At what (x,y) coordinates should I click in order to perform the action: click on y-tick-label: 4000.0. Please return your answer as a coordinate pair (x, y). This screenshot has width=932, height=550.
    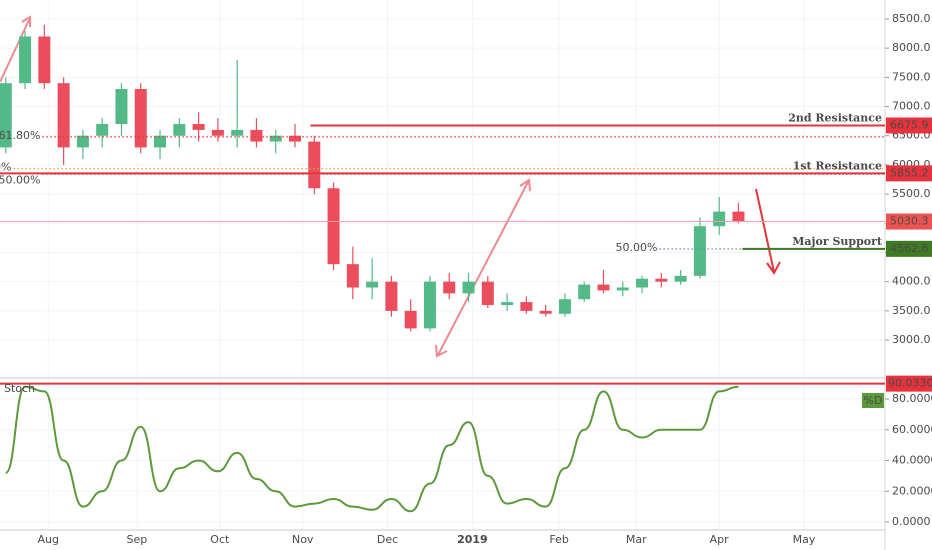
    Looking at the image, I should click on (911, 281).